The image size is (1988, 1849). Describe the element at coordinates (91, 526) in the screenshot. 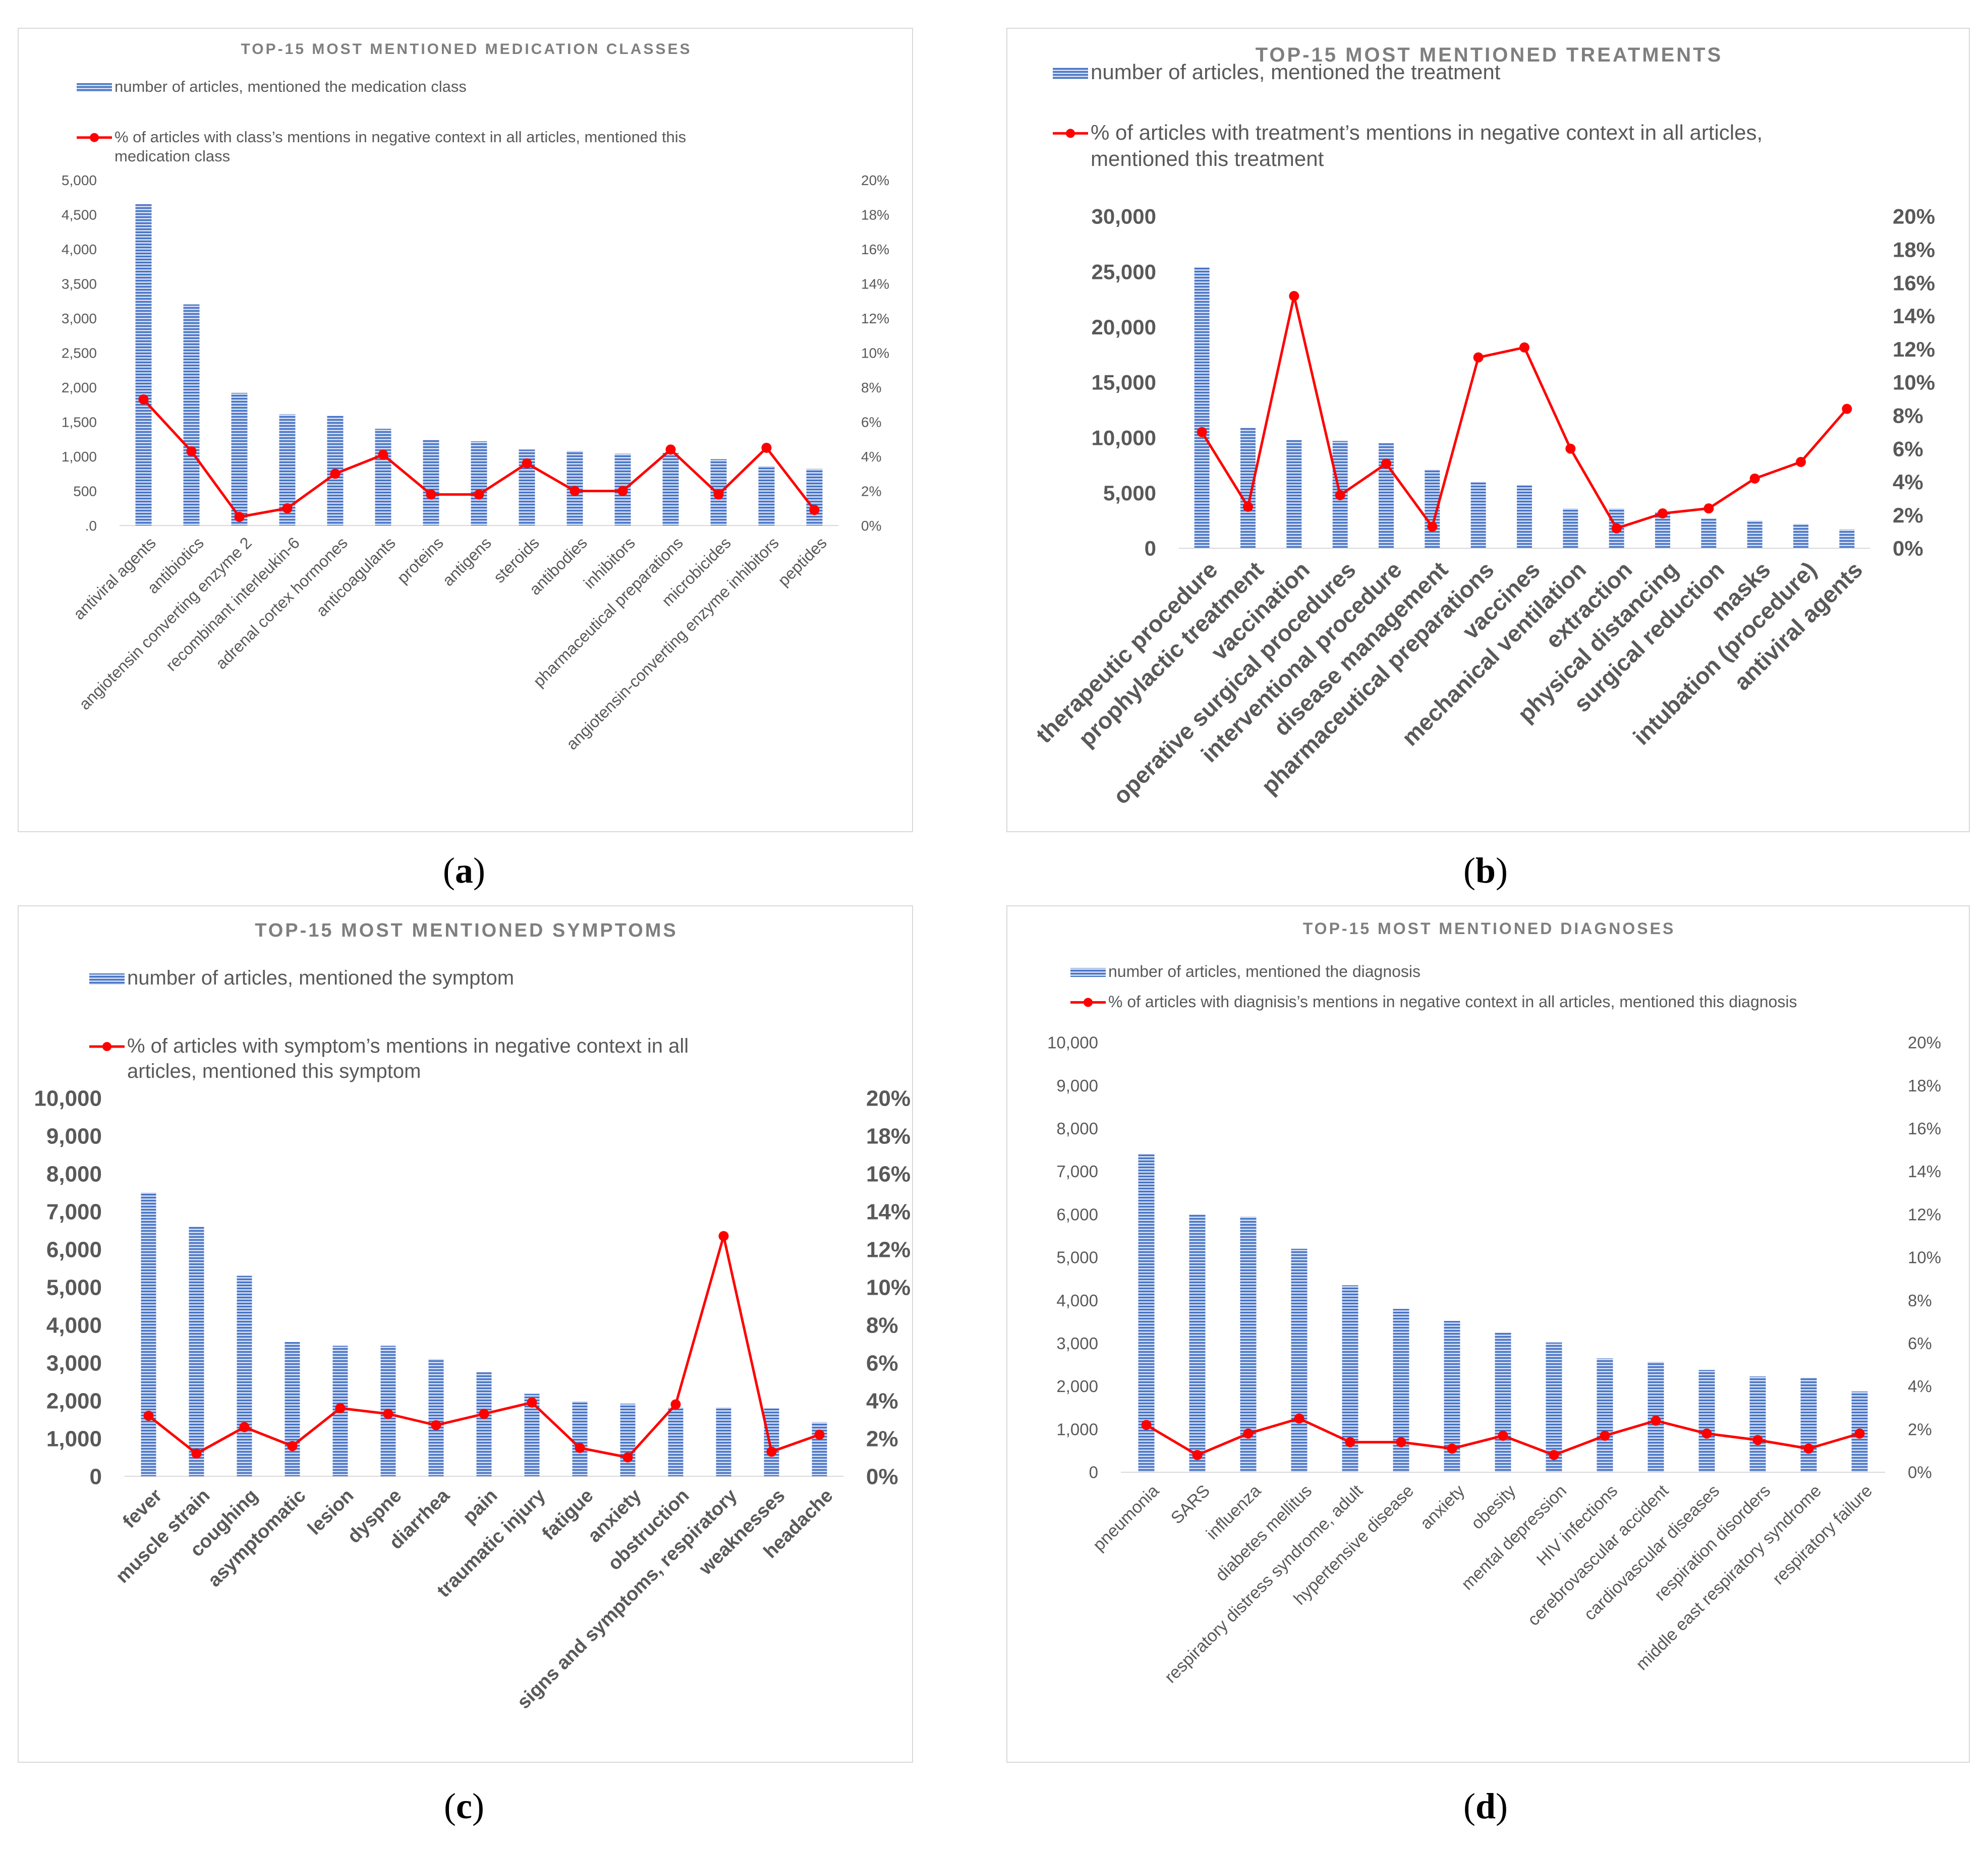

I see `y-tick-label: .0` at that location.